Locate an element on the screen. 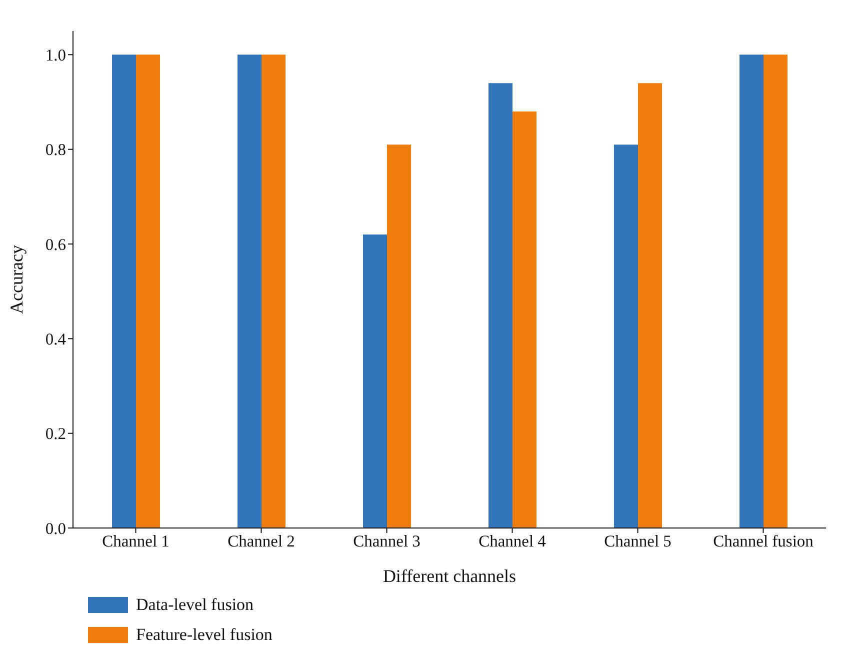  y-tick-label: 0.6 is located at coordinates (55, 244).